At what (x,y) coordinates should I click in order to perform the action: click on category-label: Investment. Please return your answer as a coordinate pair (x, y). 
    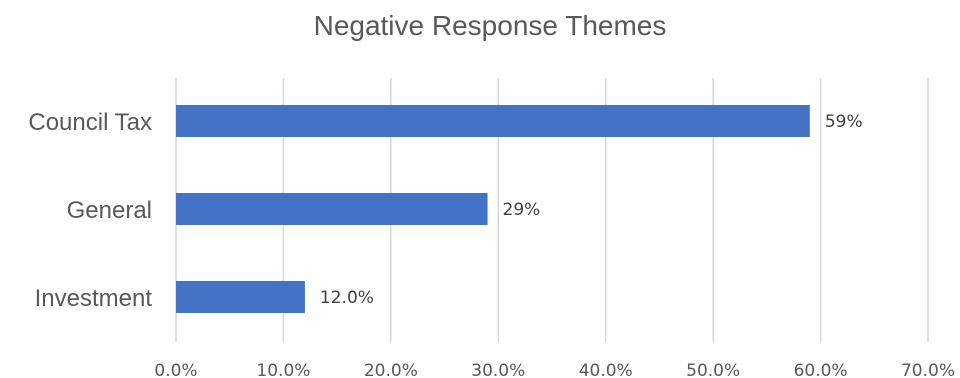
    Looking at the image, I should click on (94, 298).